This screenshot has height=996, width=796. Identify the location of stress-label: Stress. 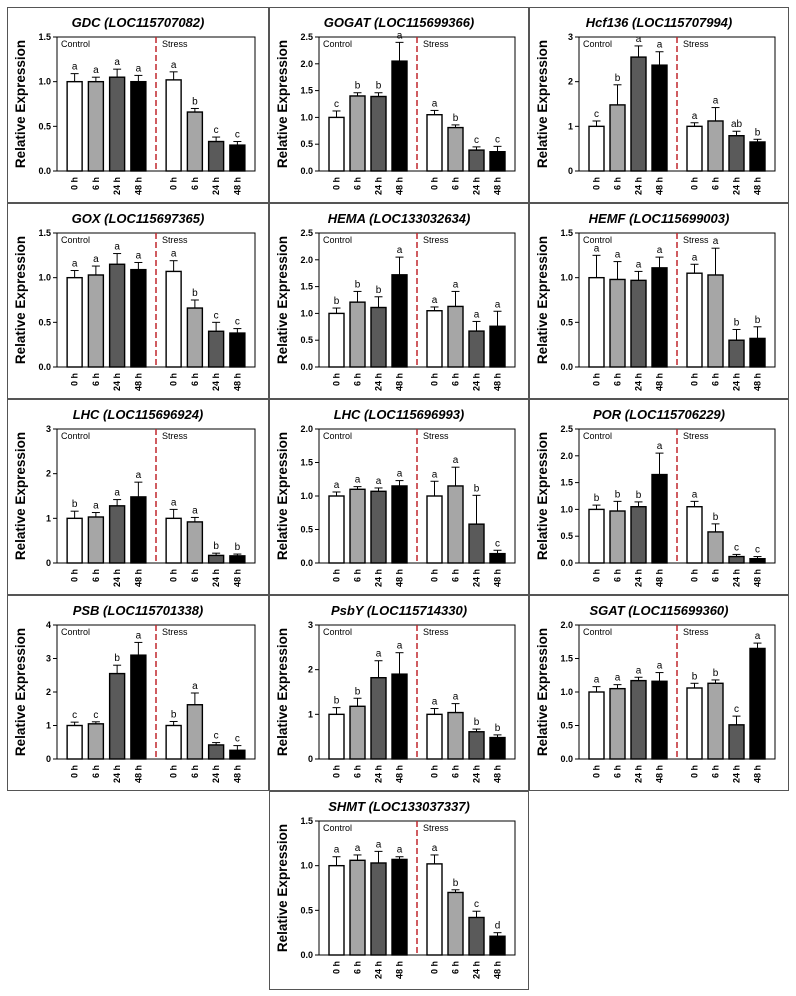
(436, 240).